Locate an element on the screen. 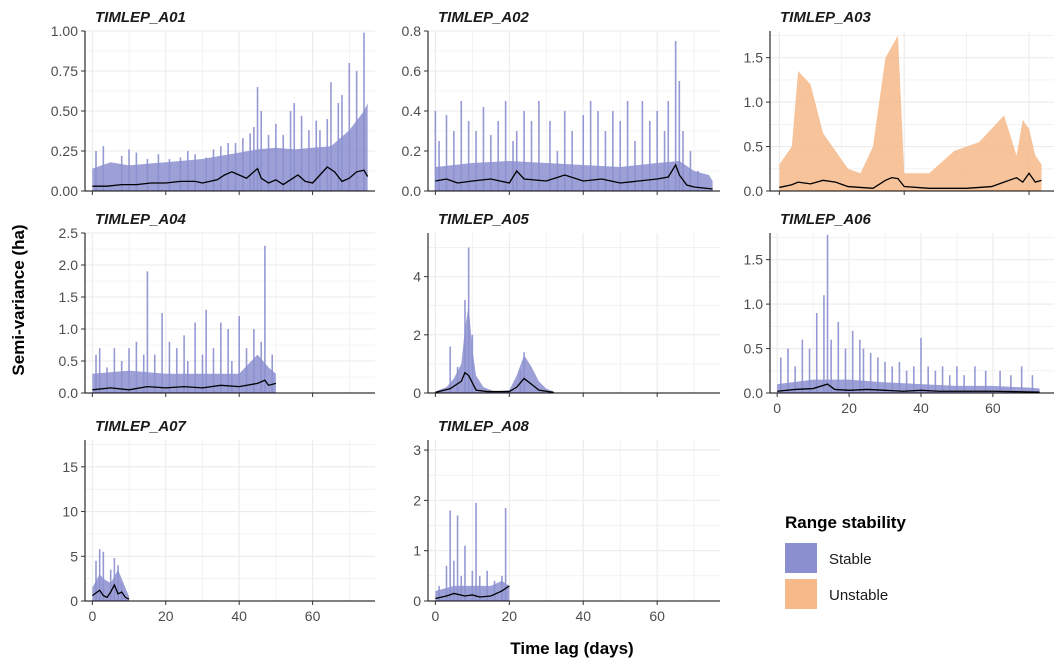 This screenshot has width=1061, height=661. y-axis-label: Semi-variance (ha) is located at coordinates (18, 299).